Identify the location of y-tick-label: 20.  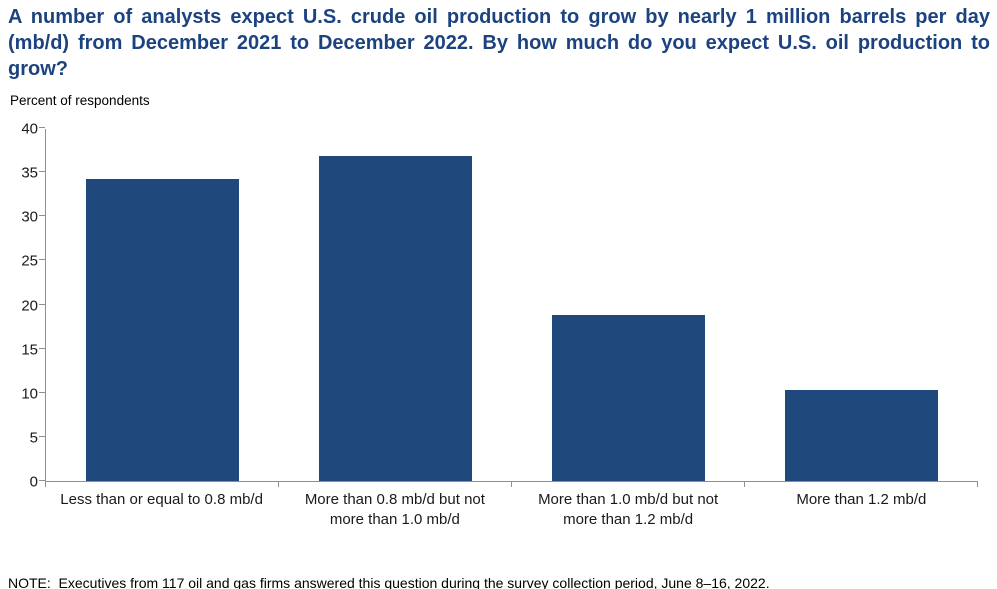
(29, 305).